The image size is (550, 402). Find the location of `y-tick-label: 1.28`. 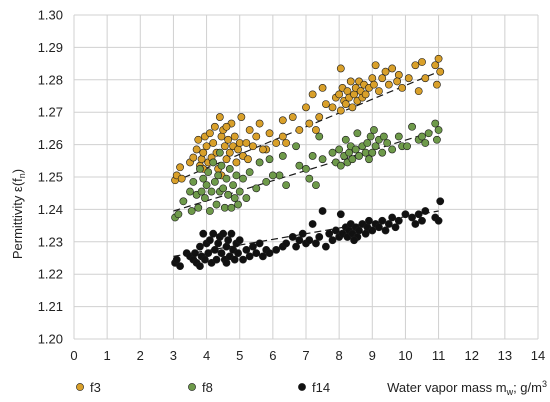

y-tick-label: 1.28 is located at coordinates (50, 79).